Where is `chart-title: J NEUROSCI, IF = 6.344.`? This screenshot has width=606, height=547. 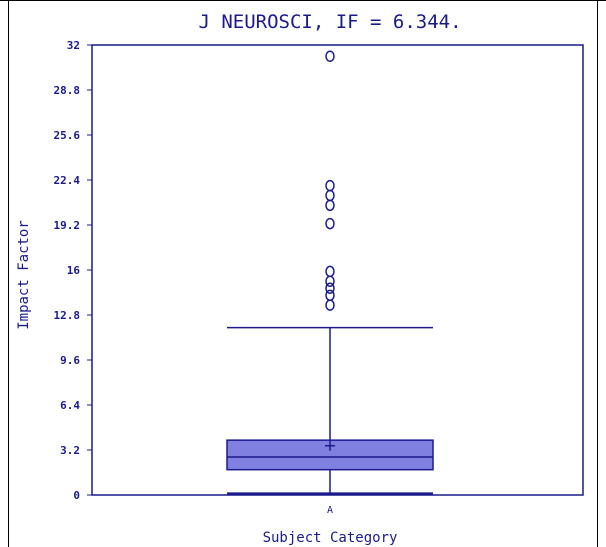 chart-title: J NEUROSCI, IF = 6.344. is located at coordinates (329, 22).